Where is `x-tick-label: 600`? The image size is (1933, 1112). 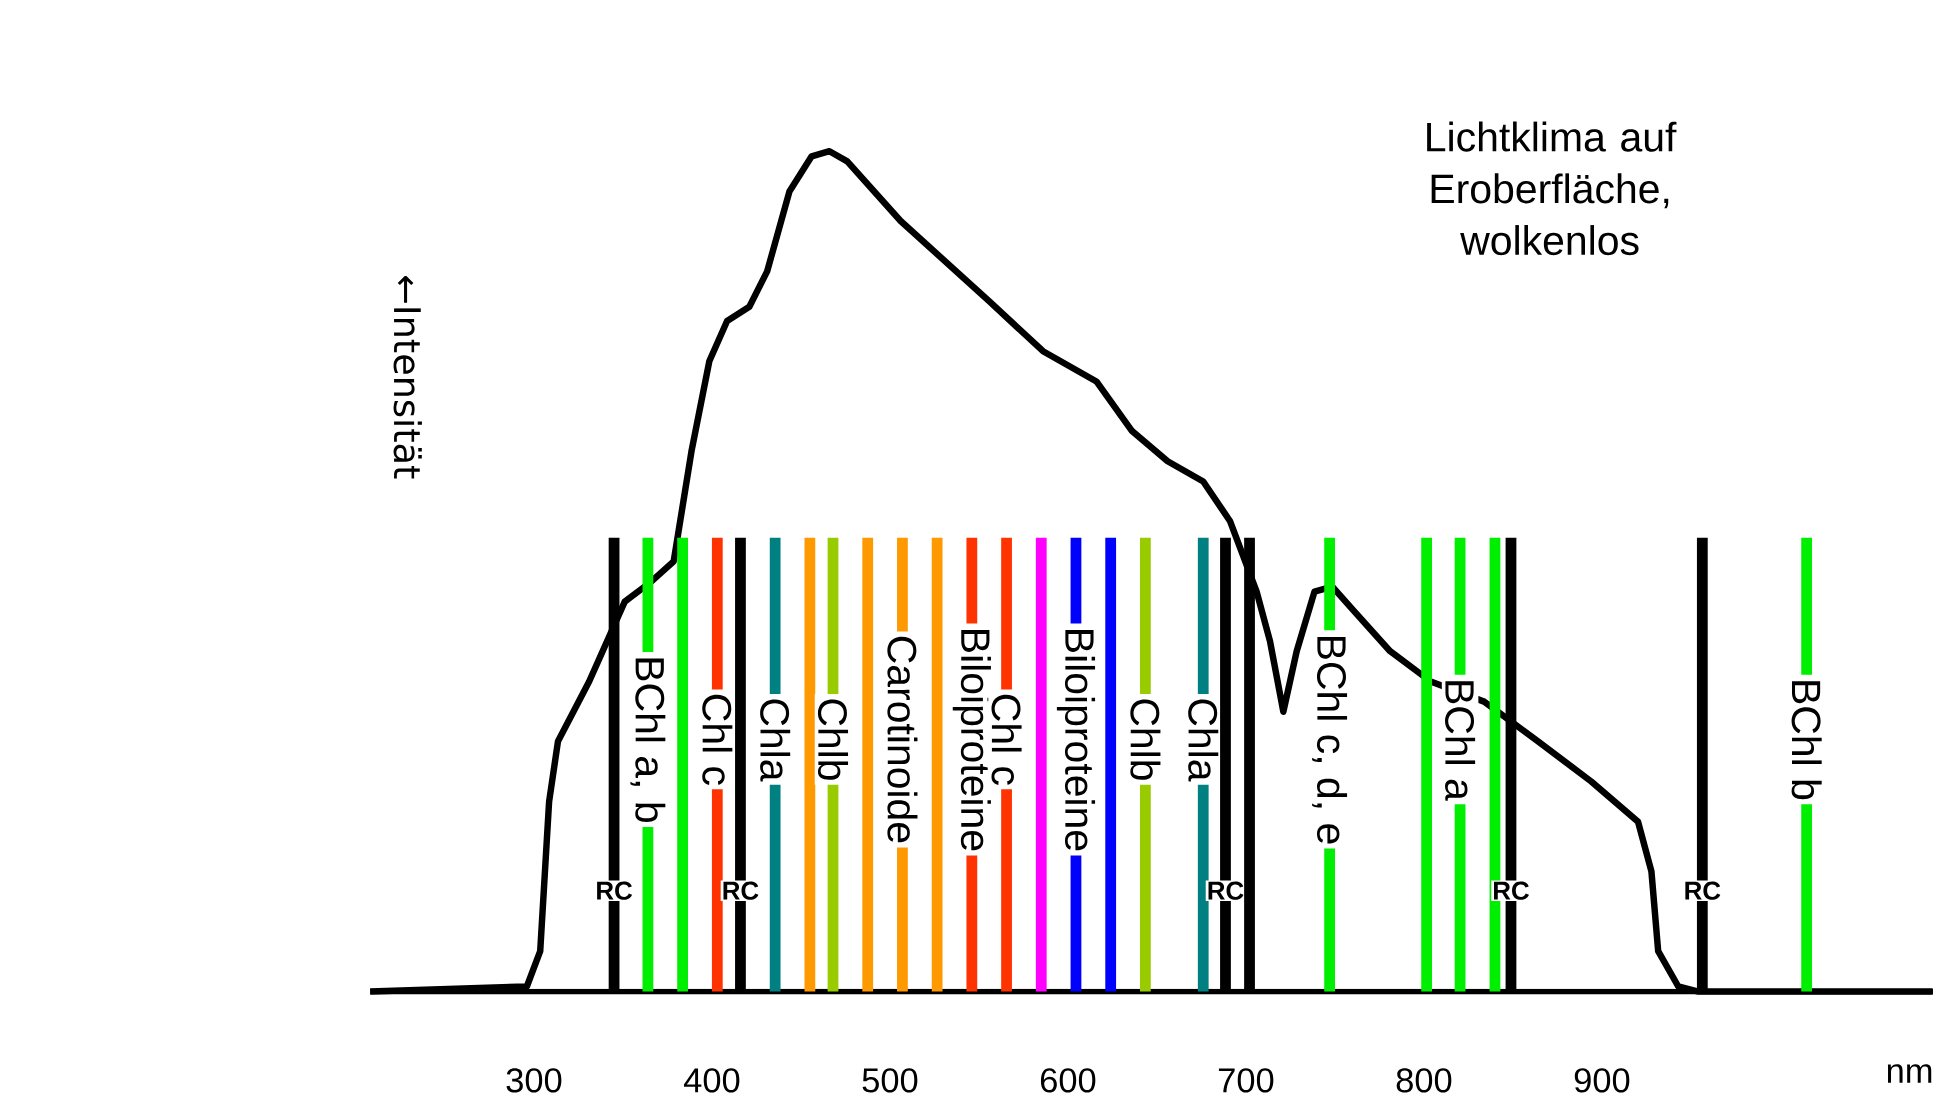 x-tick-label: 600 is located at coordinates (1068, 1080).